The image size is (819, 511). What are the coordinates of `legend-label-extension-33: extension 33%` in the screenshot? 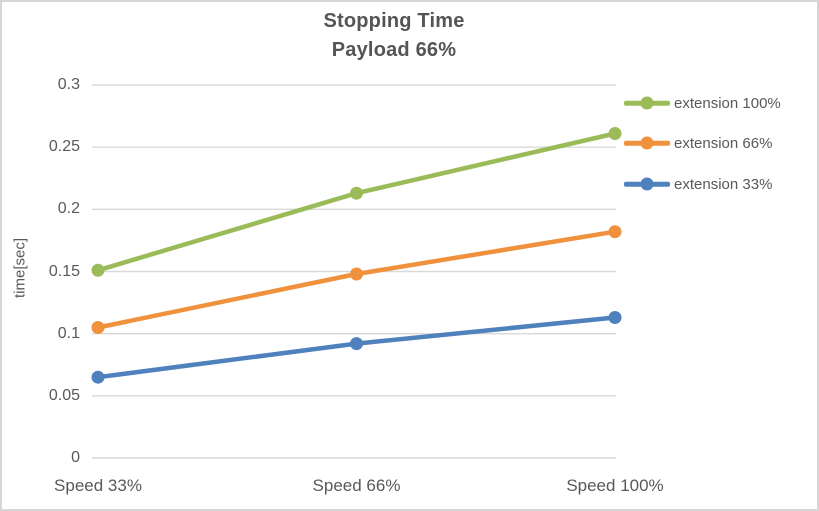 It's located at (723, 184).